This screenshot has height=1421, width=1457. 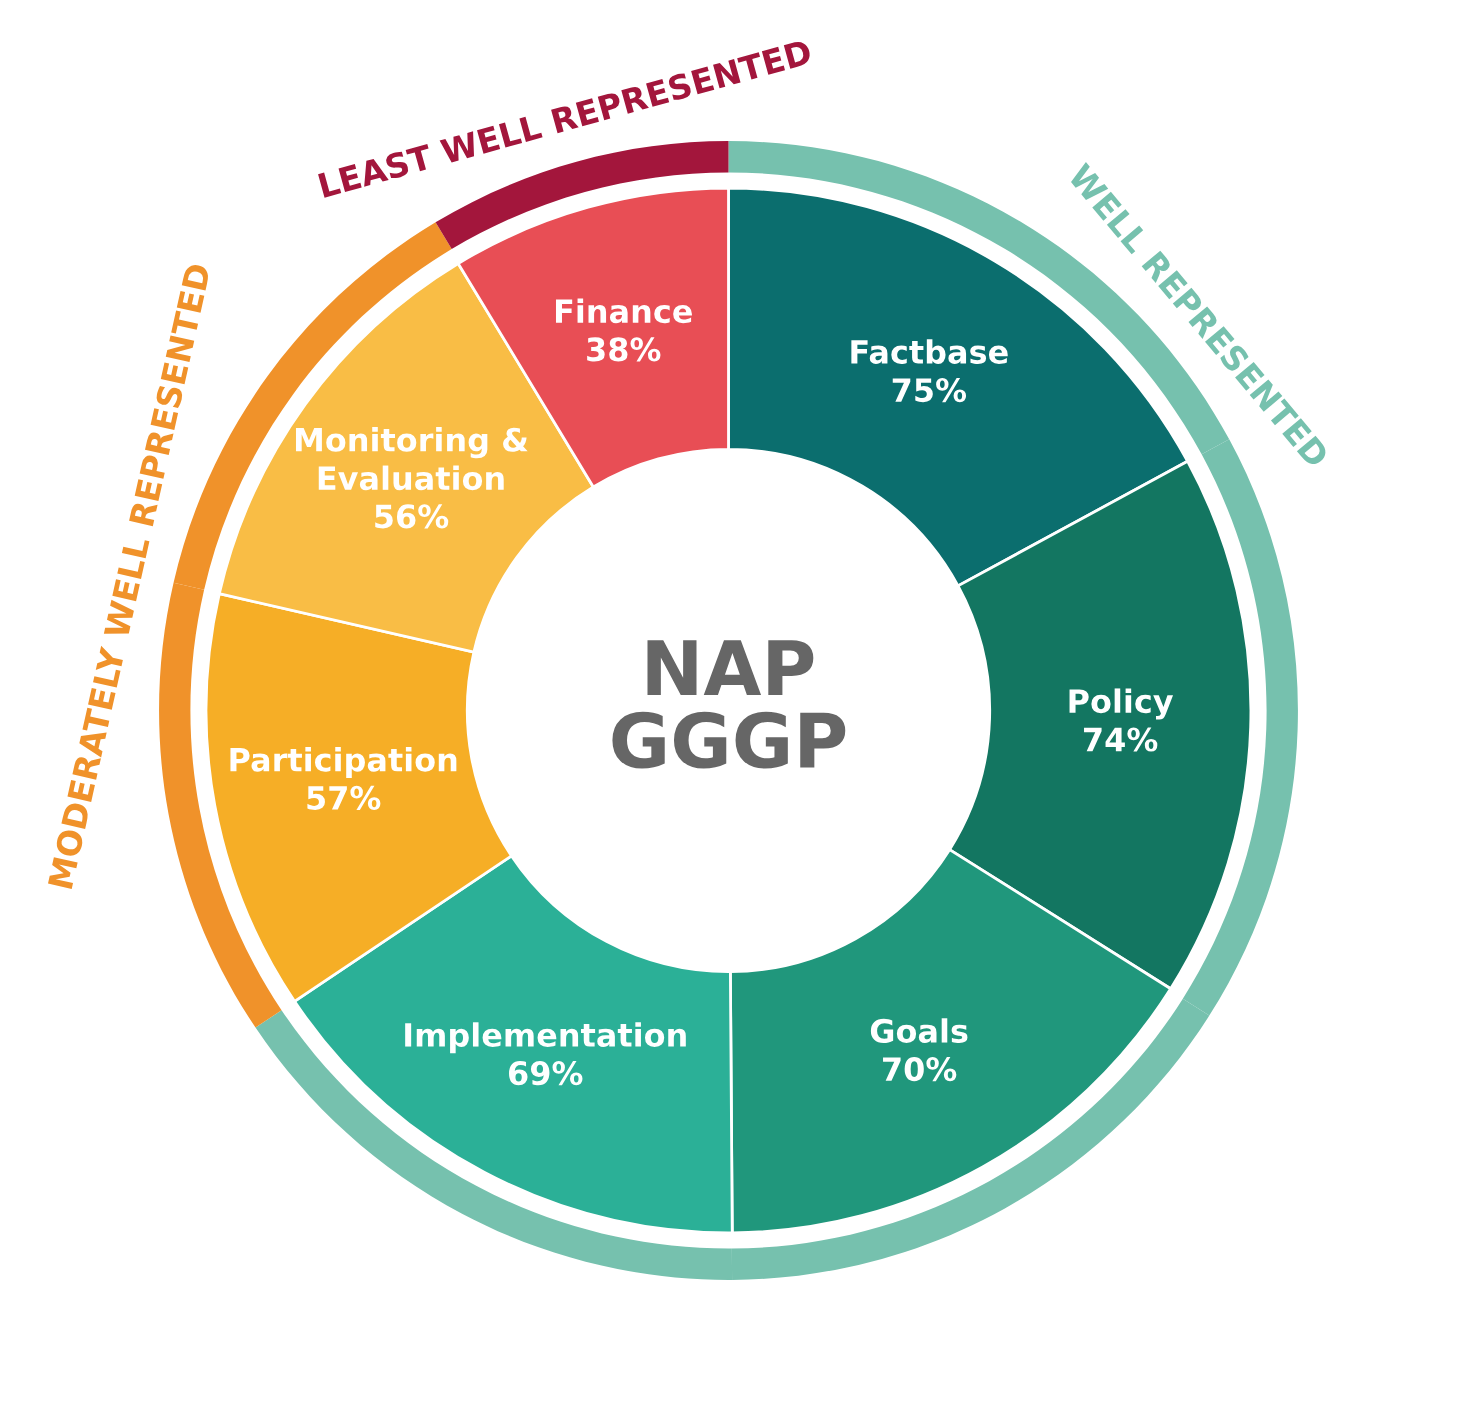 What do you see at coordinates (412, 516) in the screenshot?
I see `data-label: 56%` at bounding box center [412, 516].